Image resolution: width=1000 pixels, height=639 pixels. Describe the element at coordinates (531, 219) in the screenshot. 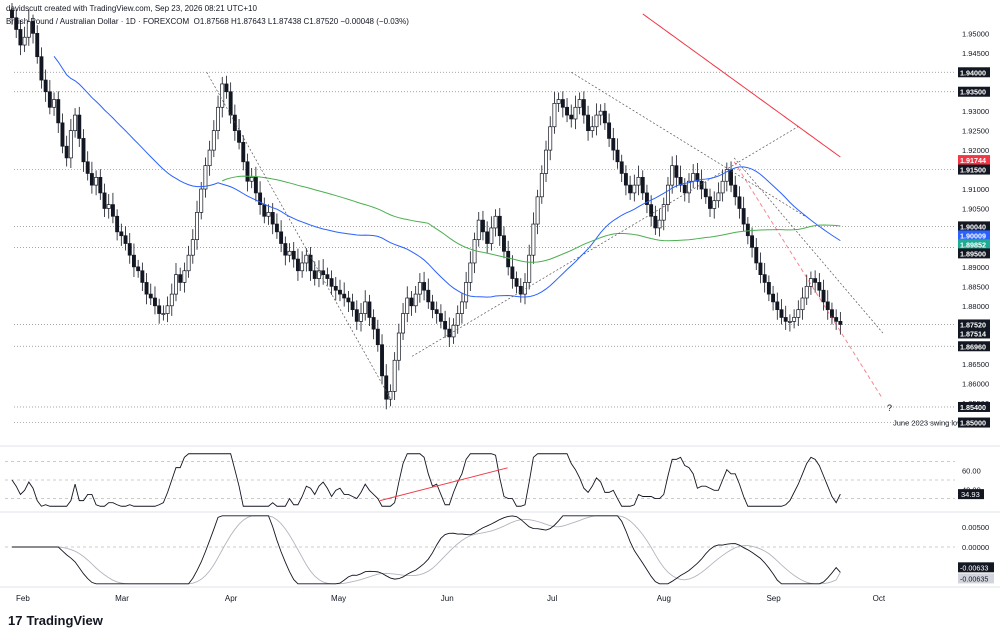

I see `sma-green-line` at that location.